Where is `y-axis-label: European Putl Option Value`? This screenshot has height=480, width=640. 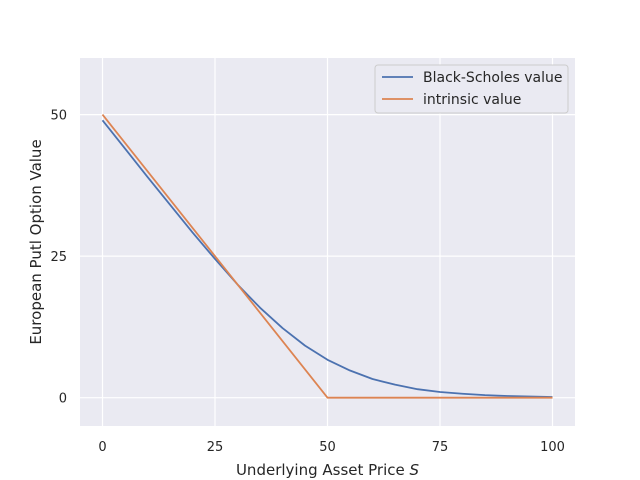 y-axis-label: European Putl Option Value is located at coordinates (36, 241).